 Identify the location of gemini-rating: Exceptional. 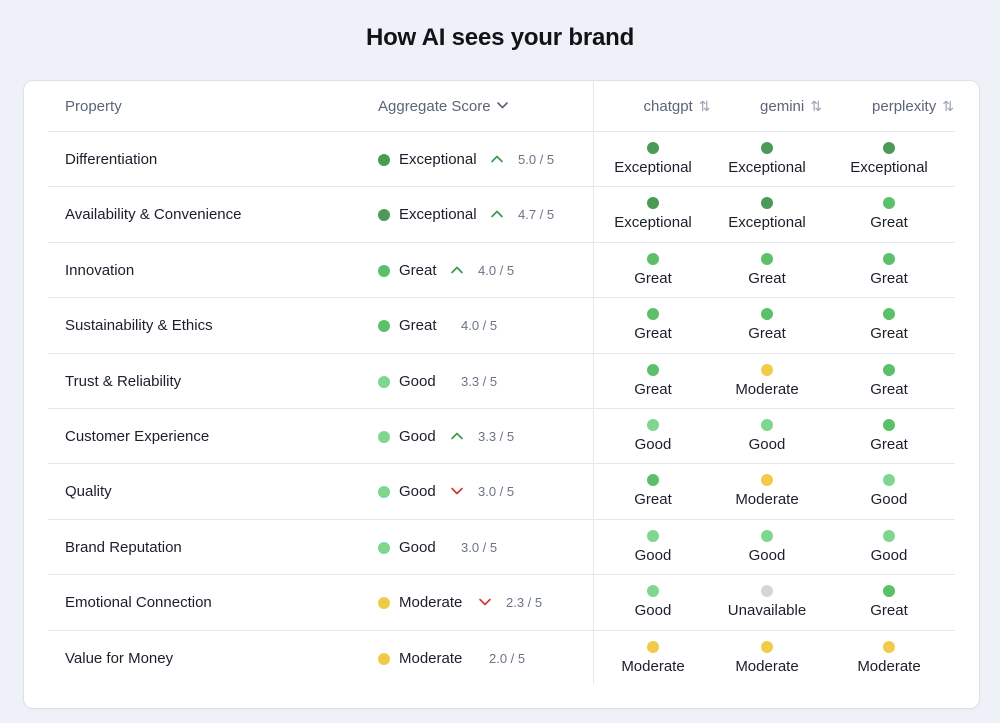
(767, 214).